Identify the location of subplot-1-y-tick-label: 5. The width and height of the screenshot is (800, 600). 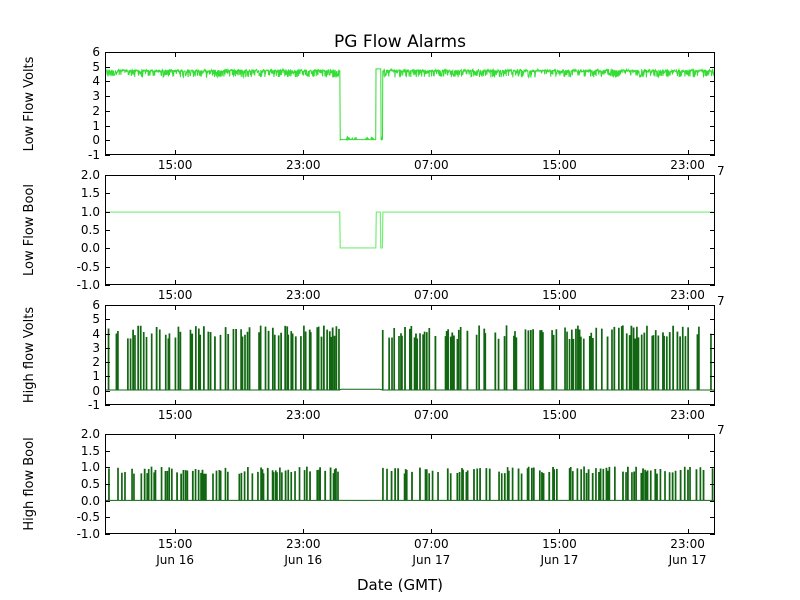
(96, 66).